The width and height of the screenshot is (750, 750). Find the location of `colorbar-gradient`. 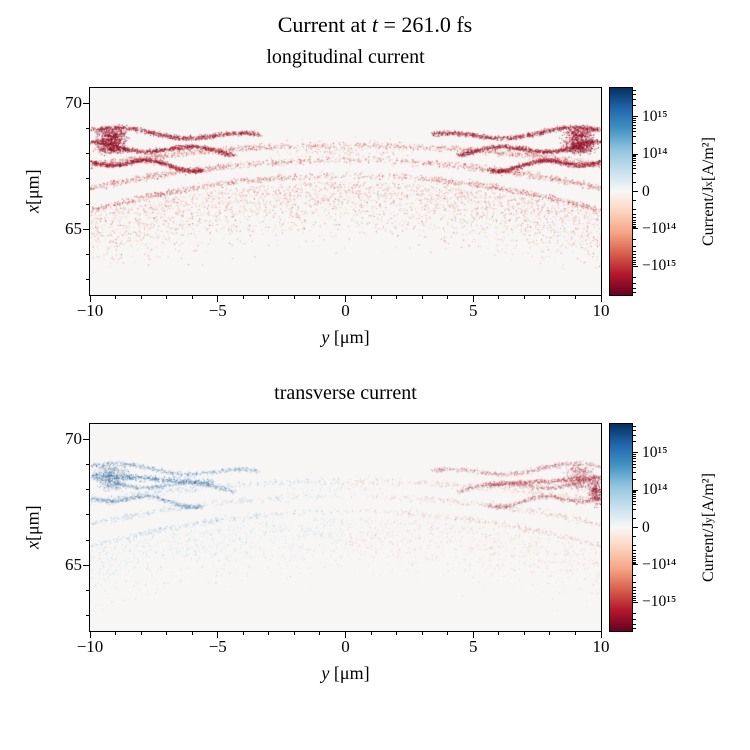

colorbar-gradient is located at coordinates (621, 527).